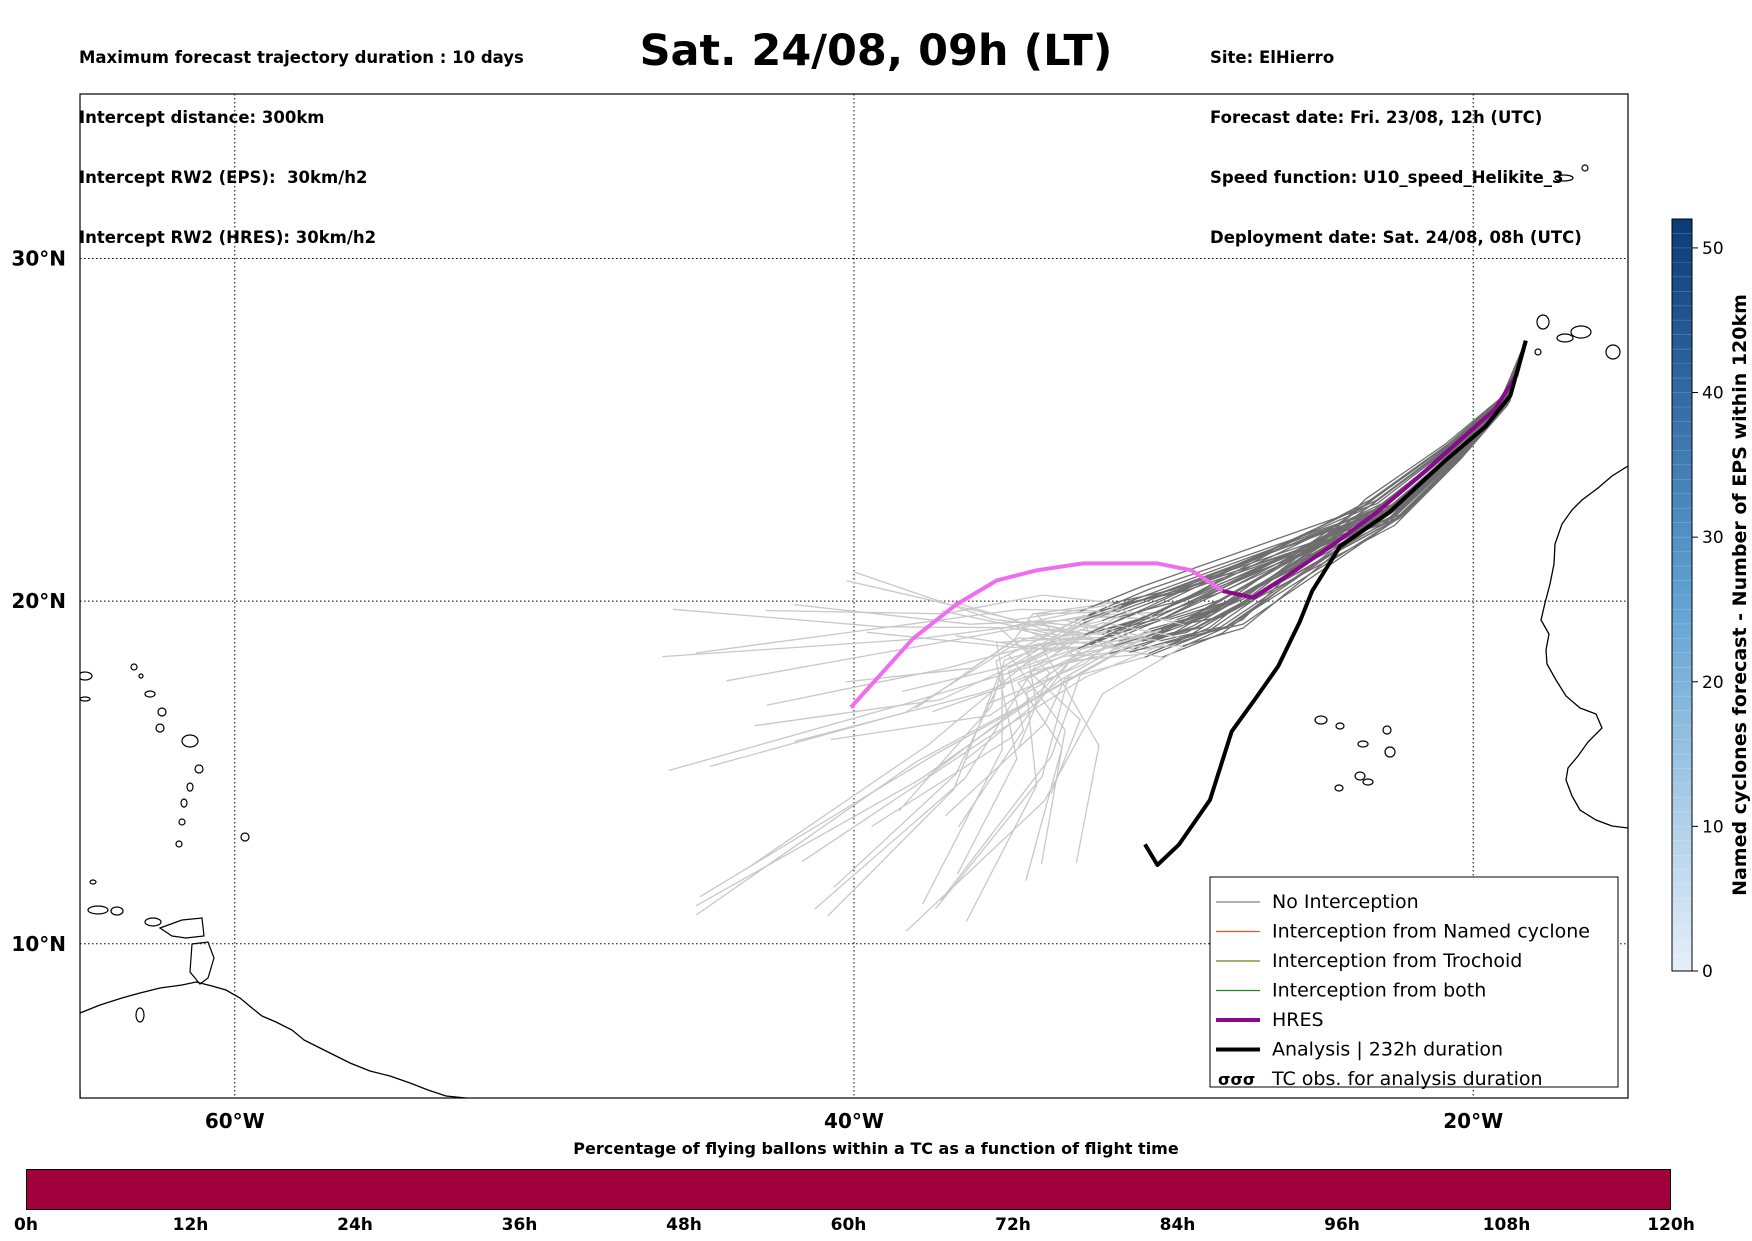 This screenshot has width=1752, height=1241. I want to click on lon-tick-label: 60°W, so click(235, 1121).